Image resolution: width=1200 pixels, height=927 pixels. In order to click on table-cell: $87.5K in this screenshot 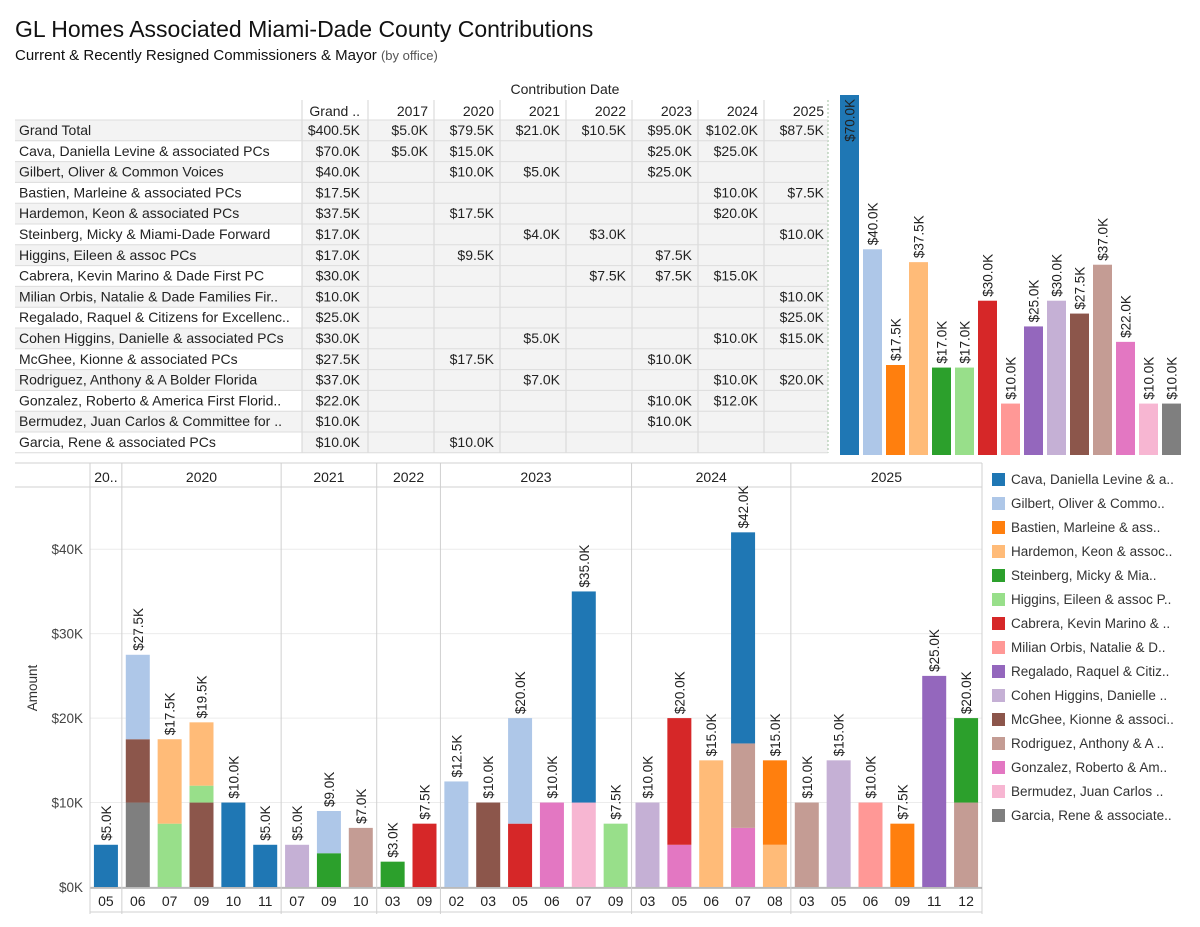, I will do `click(802, 130)`.